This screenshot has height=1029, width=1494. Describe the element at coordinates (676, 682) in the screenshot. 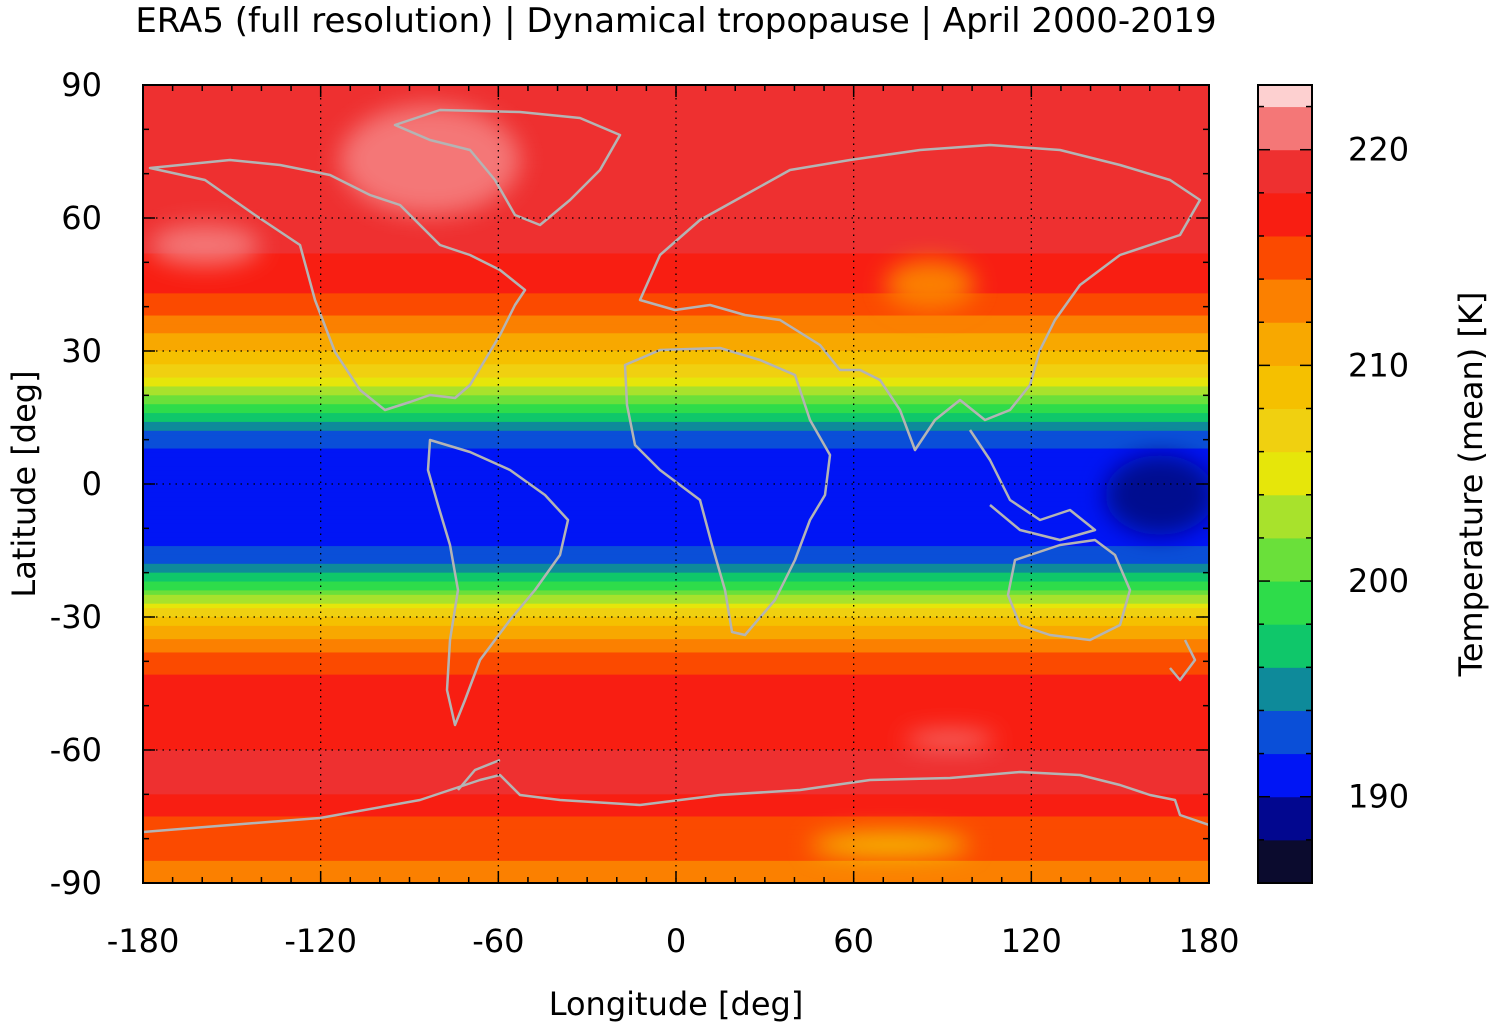

I see `band-lat--44` at that location.